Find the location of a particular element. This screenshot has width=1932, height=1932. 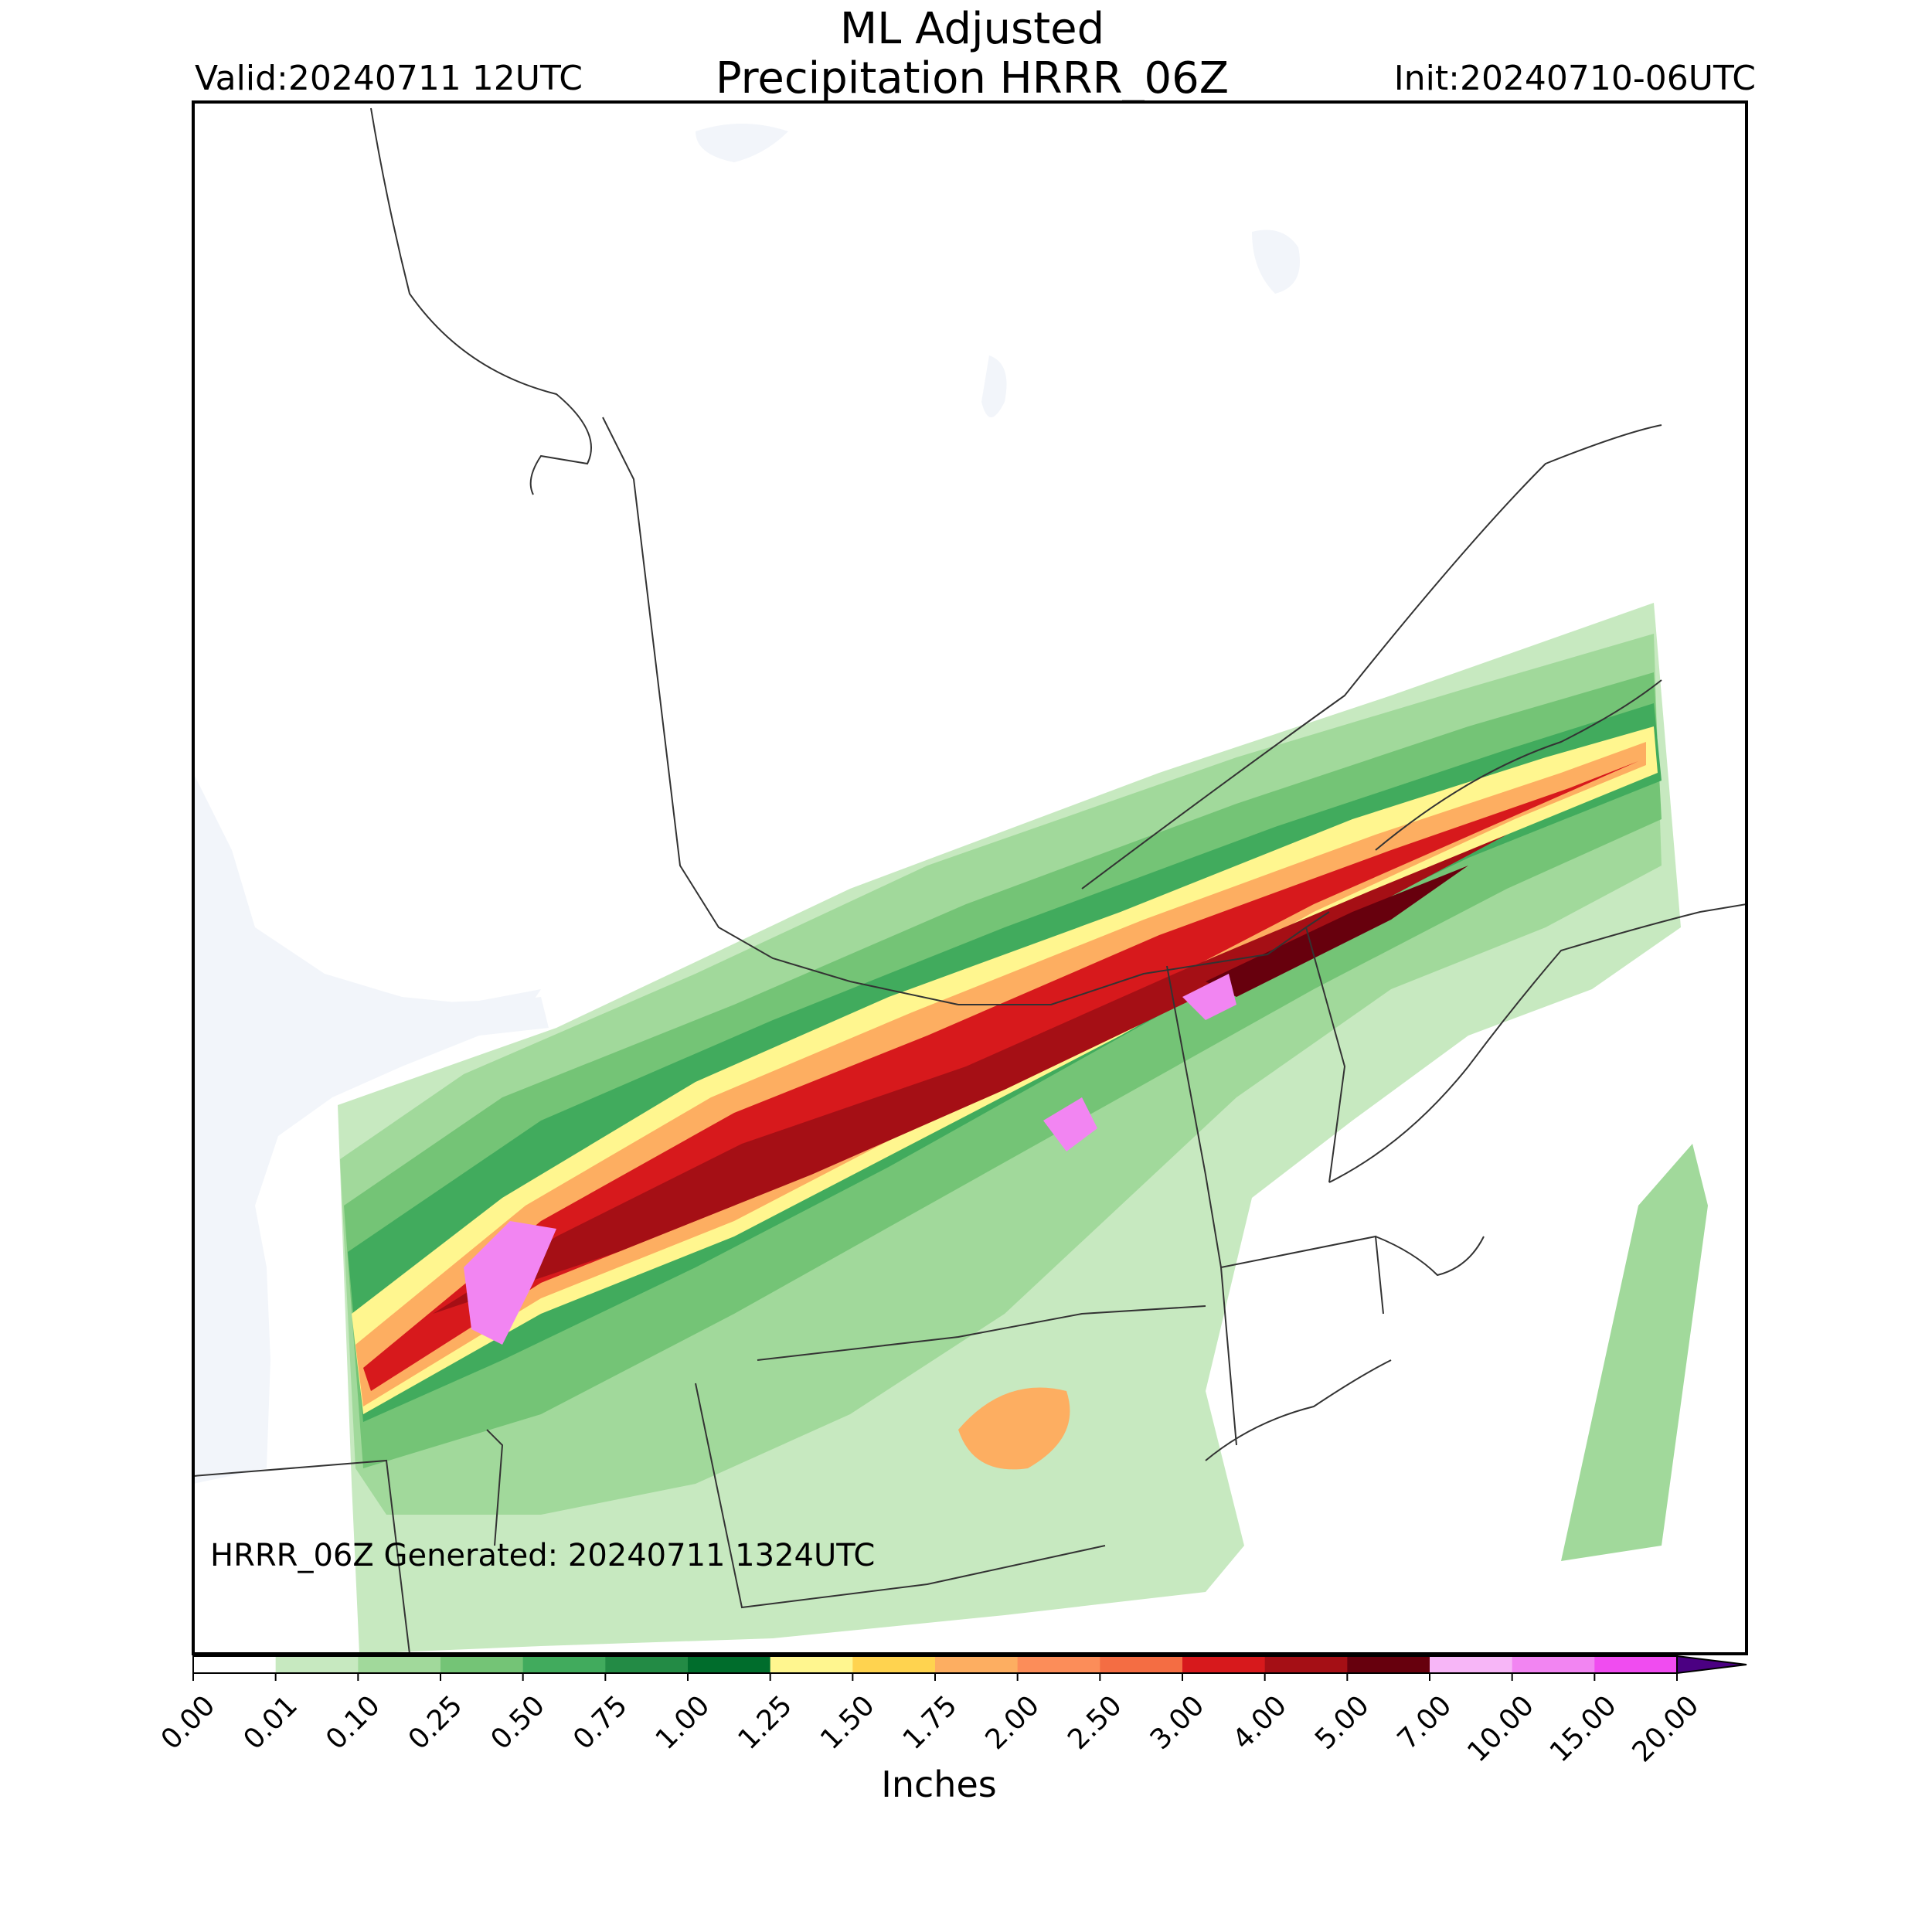

colorbar-extend-arrow is located at coordinates (1712, 1665).